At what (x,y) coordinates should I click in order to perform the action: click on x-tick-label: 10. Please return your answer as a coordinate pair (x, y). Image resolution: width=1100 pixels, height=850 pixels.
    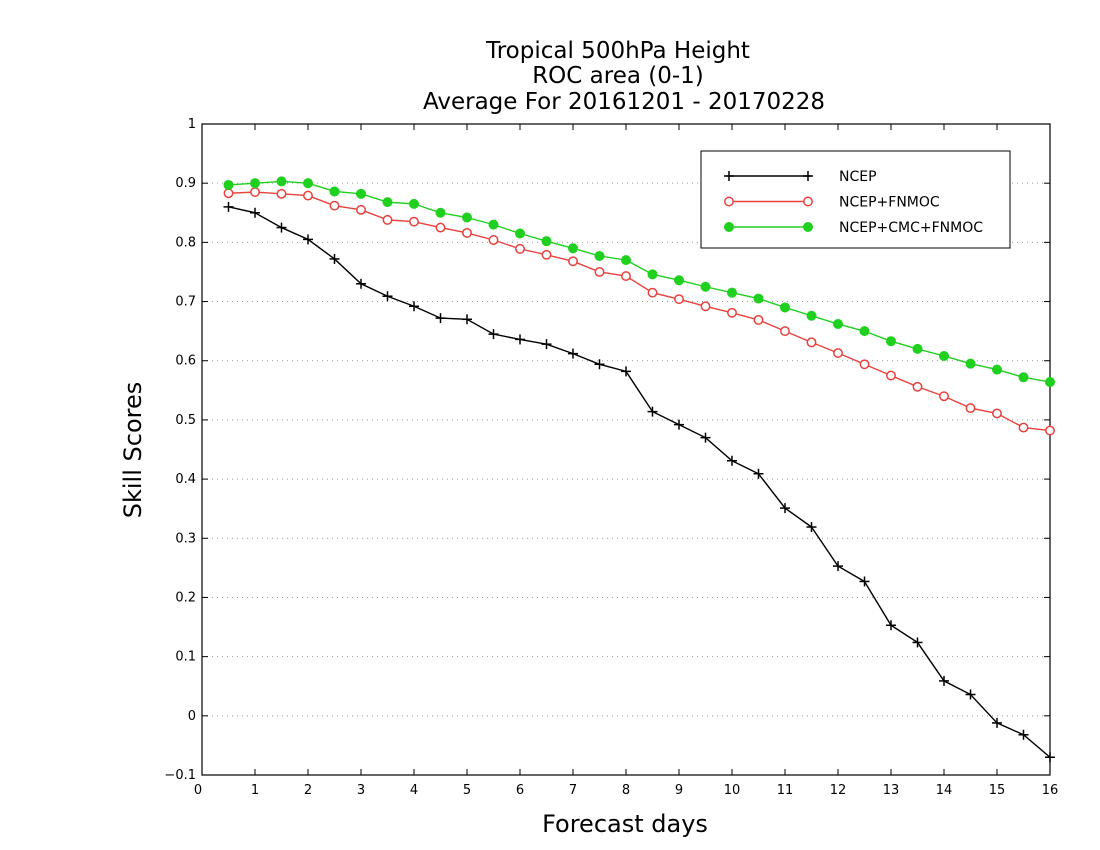
    Looking at the image, I should click on (732, 790).